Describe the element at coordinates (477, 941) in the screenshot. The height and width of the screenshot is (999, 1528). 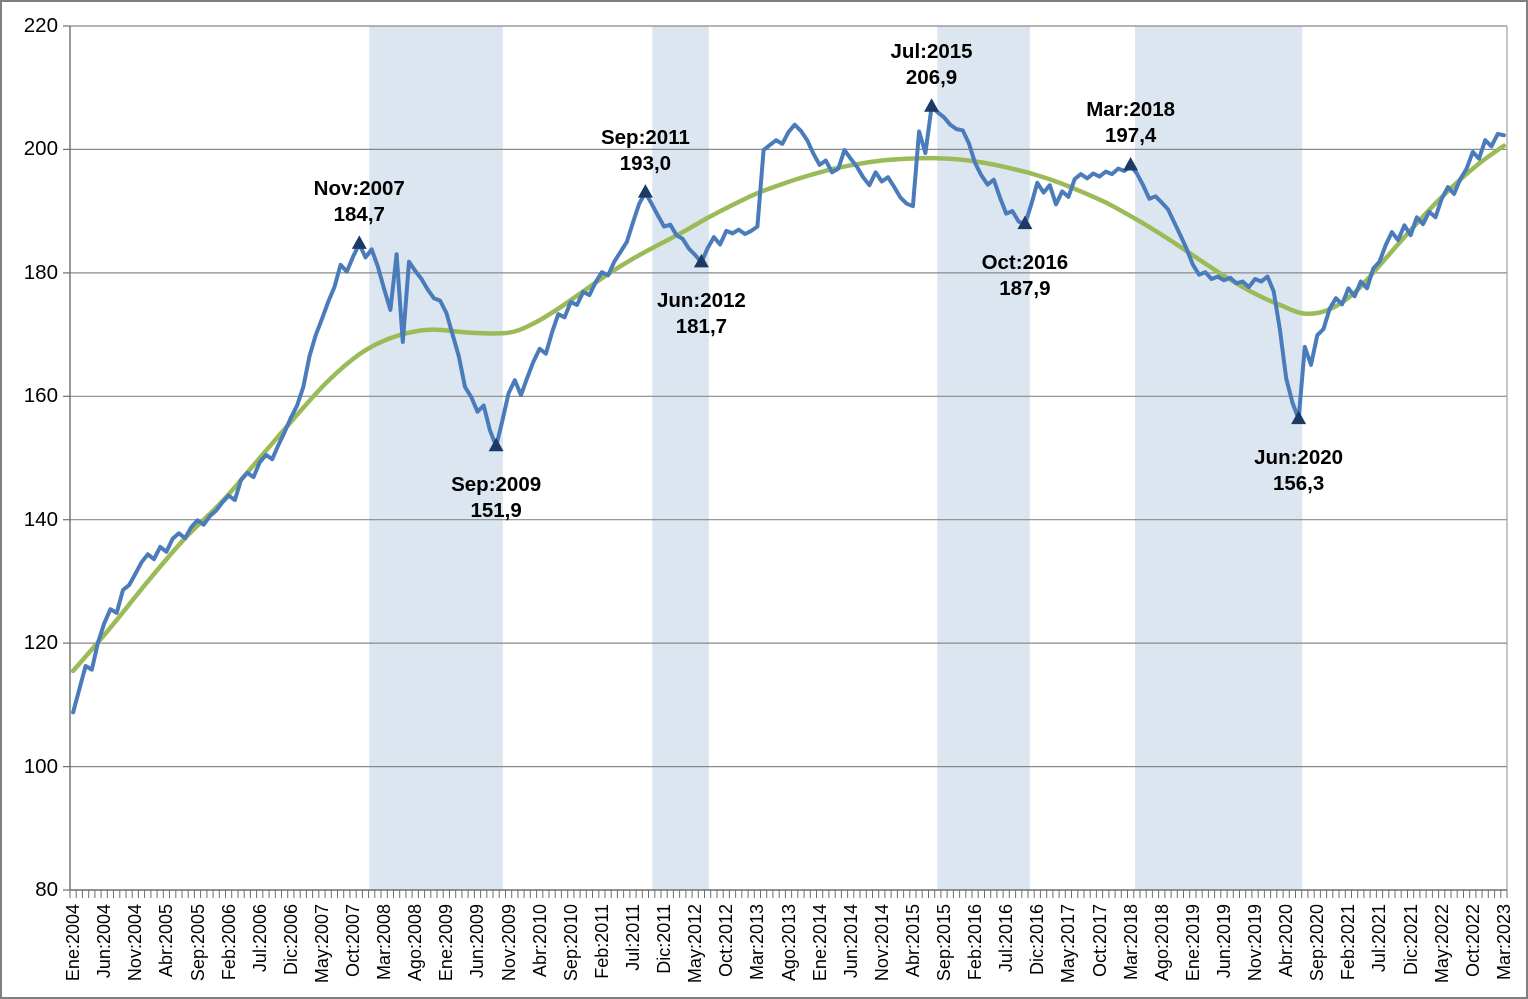
I see `x-axis-tick-label: Jun:2009` at that location.